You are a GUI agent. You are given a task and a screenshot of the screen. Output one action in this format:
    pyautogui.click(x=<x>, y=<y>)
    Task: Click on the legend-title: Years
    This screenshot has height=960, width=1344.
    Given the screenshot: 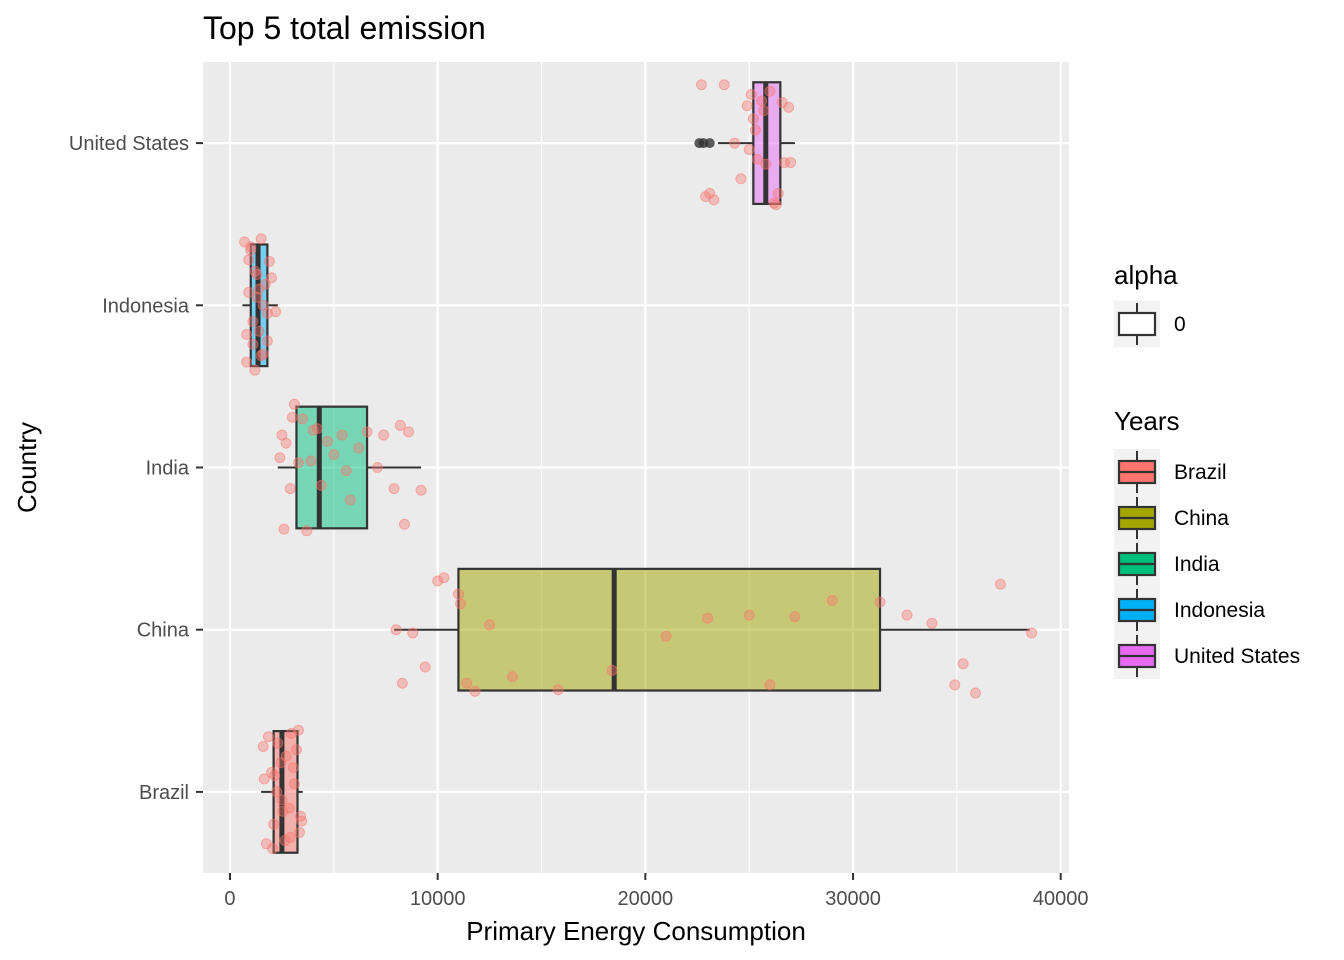 What is the action you would take?
    pyautogui.click(x=1147, y=421)
    